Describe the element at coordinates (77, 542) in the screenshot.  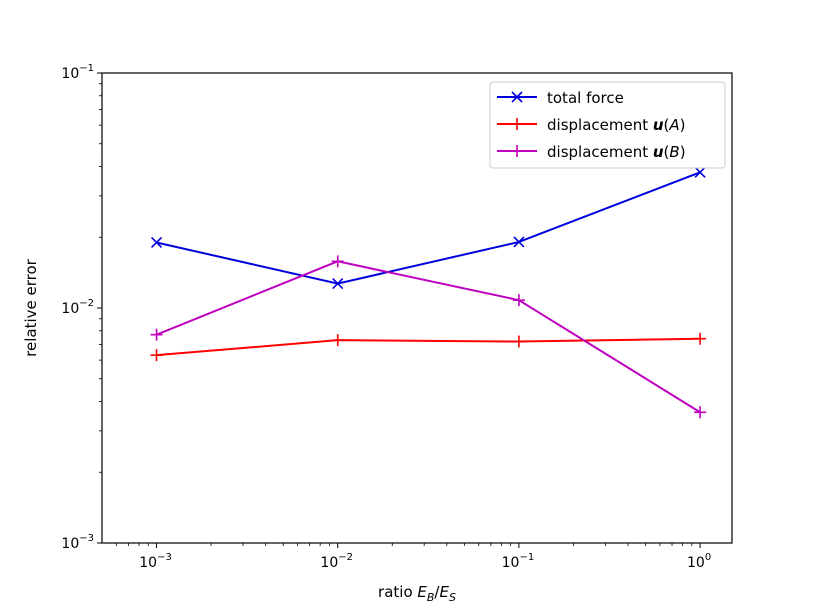
I see `y-tick-label-0: 10⁻³` at that location.